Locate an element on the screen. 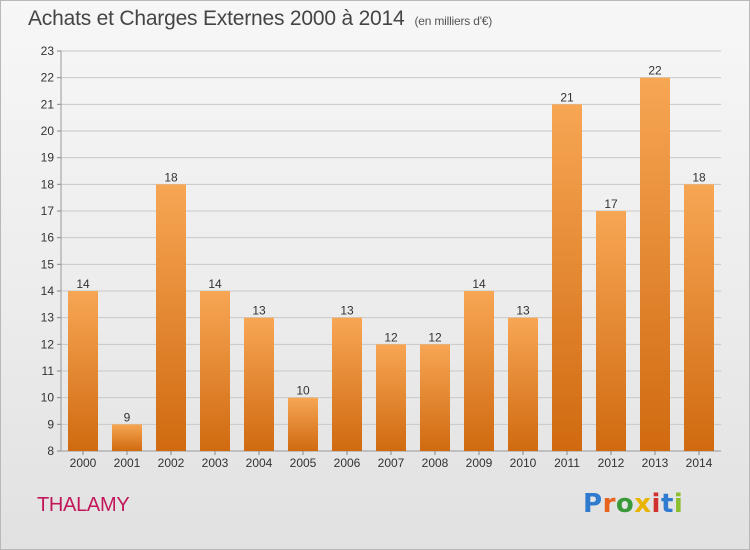 Image resolution: width=750 pixels, height=550 pixels. x-tick-label: 2000 is located at coordinates (83, 463).